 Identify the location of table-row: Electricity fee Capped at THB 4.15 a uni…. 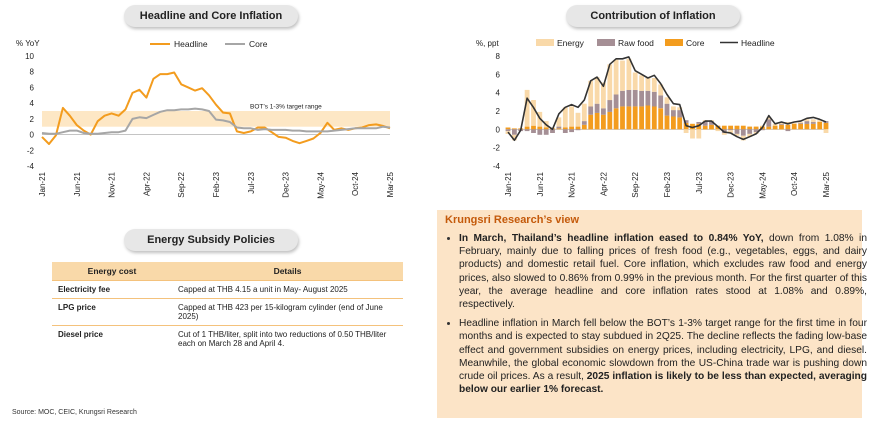
(227, 289).